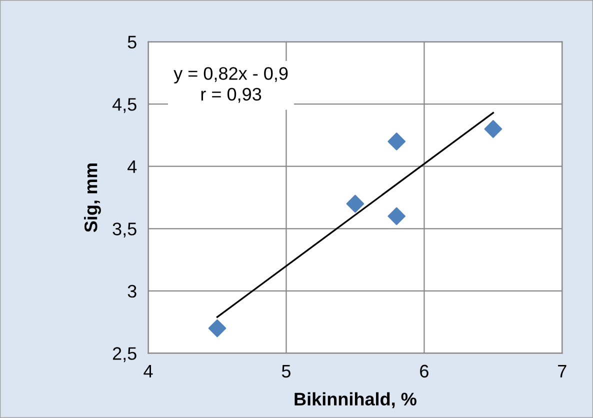 The image size is (593, 418). What do you see at coordinates (132, 291) in the screenshot?
I see `y-tick-label: 3` at bounding box center [132, 291].